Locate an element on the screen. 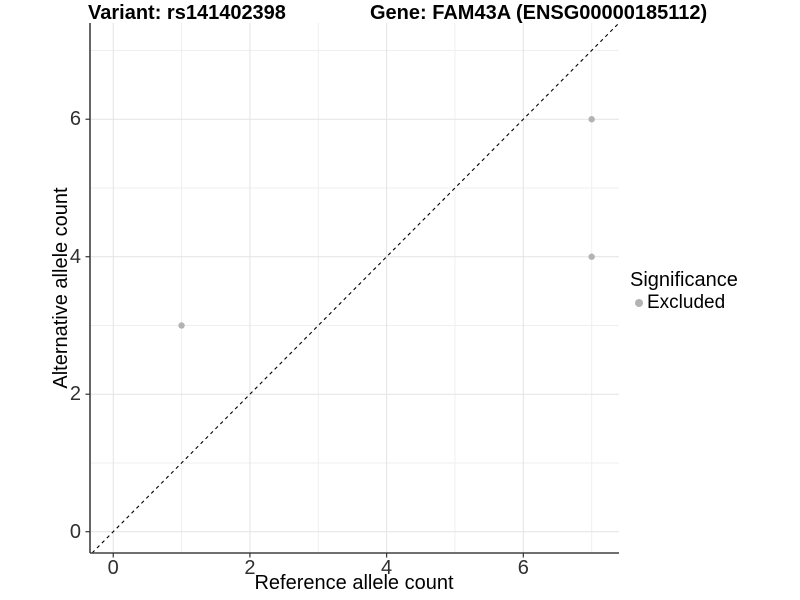  x-tick-label: 0 is located at coordinates (113, 568).